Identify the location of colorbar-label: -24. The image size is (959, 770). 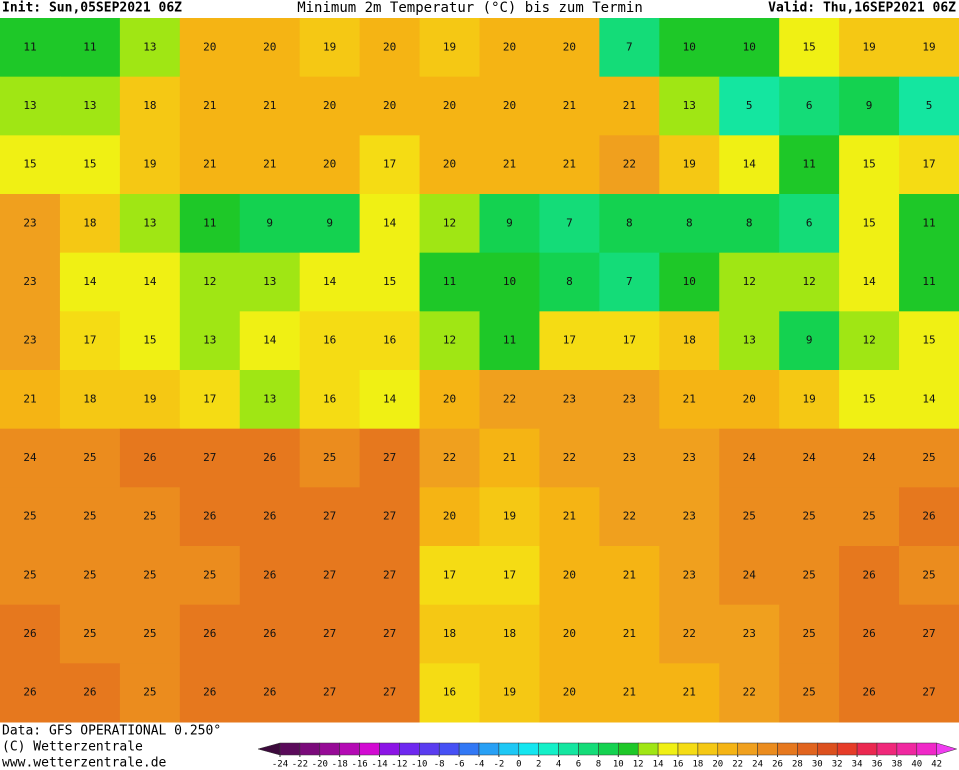
(280, 765).